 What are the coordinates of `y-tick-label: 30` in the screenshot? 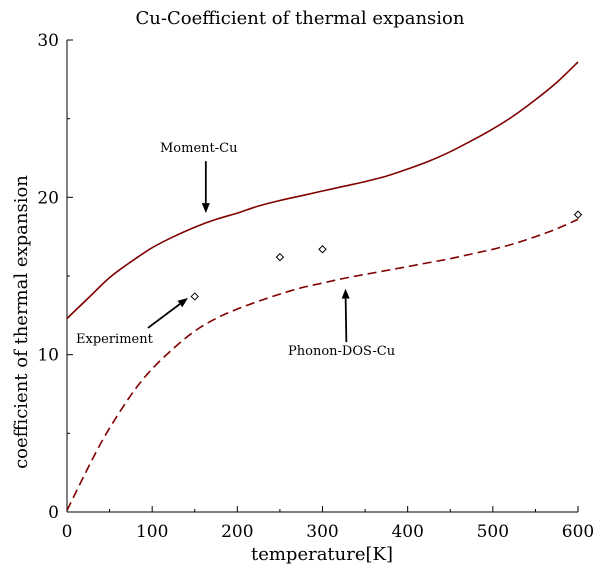 It's located at (48, 41).